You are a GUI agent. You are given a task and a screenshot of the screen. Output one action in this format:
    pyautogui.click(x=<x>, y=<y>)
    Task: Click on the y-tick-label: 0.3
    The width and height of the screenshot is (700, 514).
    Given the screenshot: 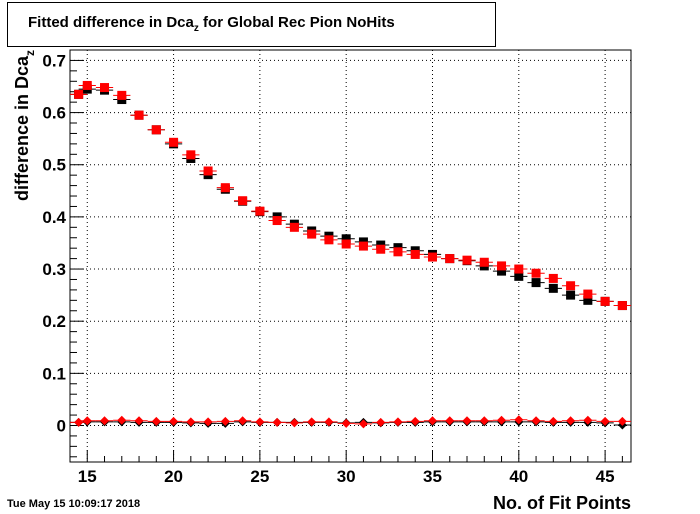 What is the action you would take?
    pyautogui.click(x=54, y=269)
    